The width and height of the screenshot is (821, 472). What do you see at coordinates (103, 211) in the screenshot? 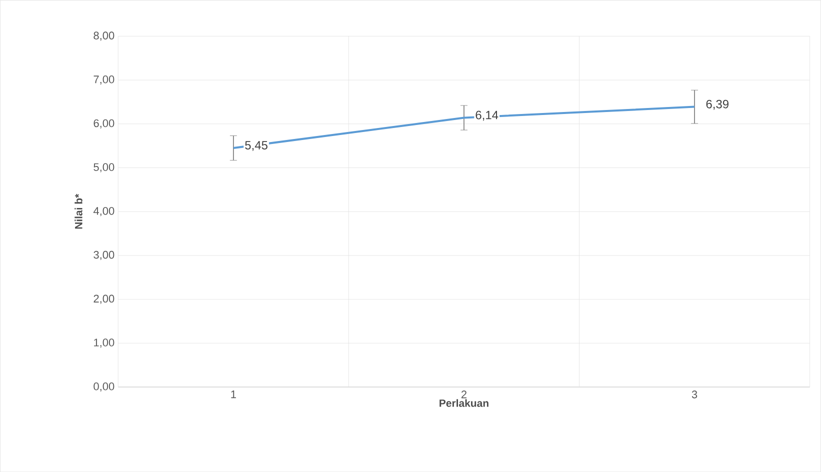
I see `y-tick-label: 4,00` at bounding box center [103, 211].